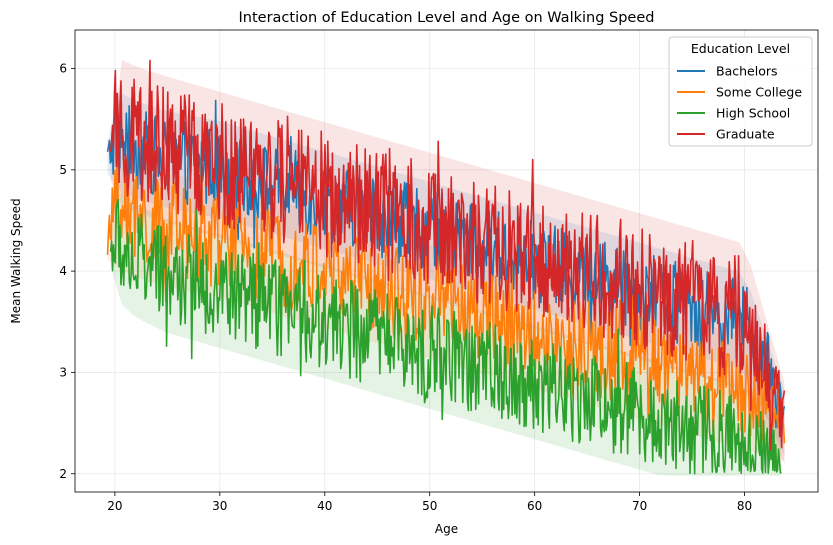 The height and width of the screenshot is (545, 833). I want to click on legend-box, so click(740, 91).